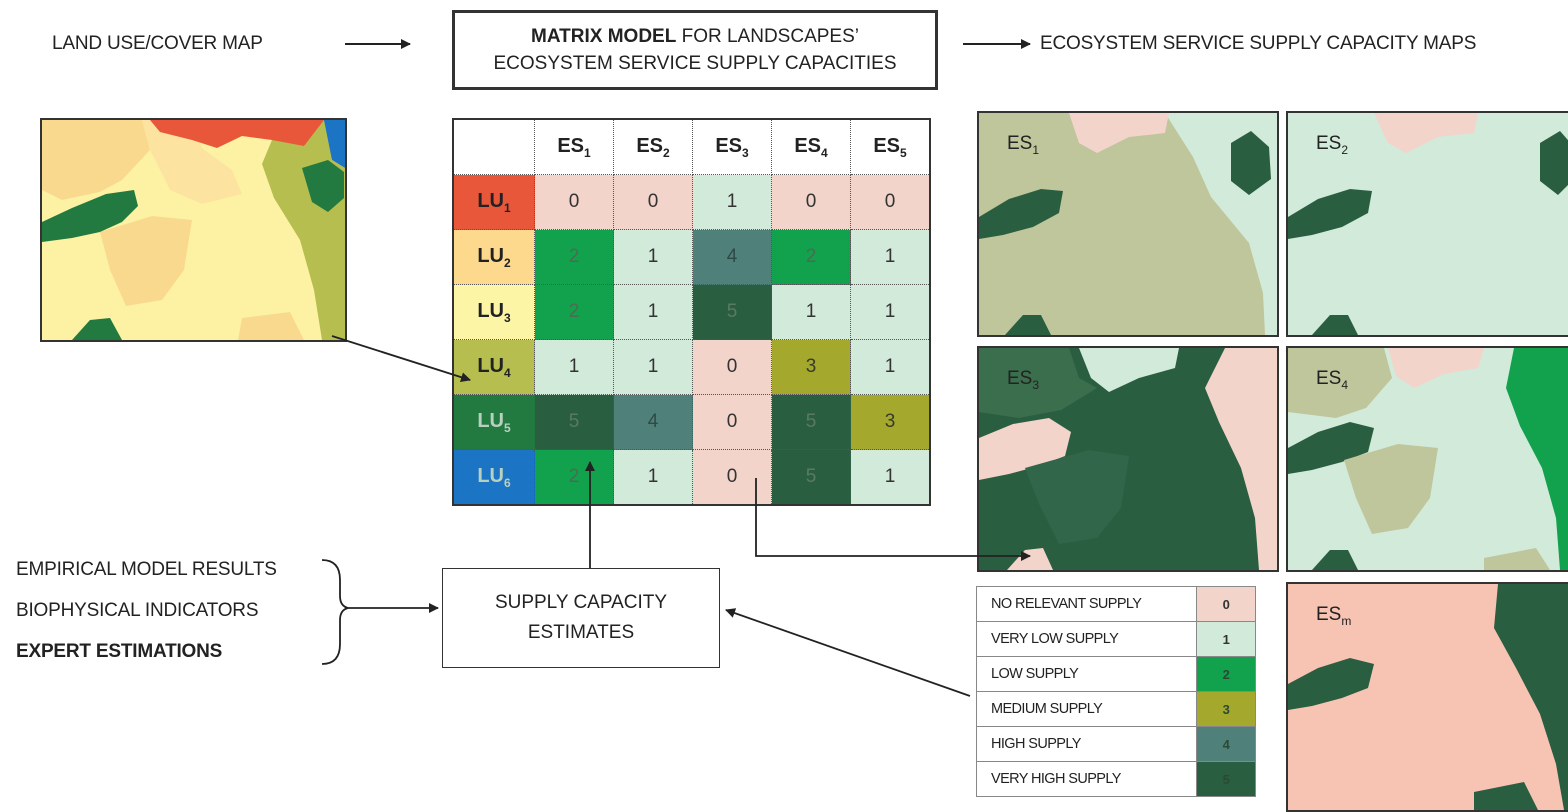  What do you see at coordinates (893, 517) in the screenshot?
I see `arrow-matrix-to-es3-map` at bounding box center [893, 517].